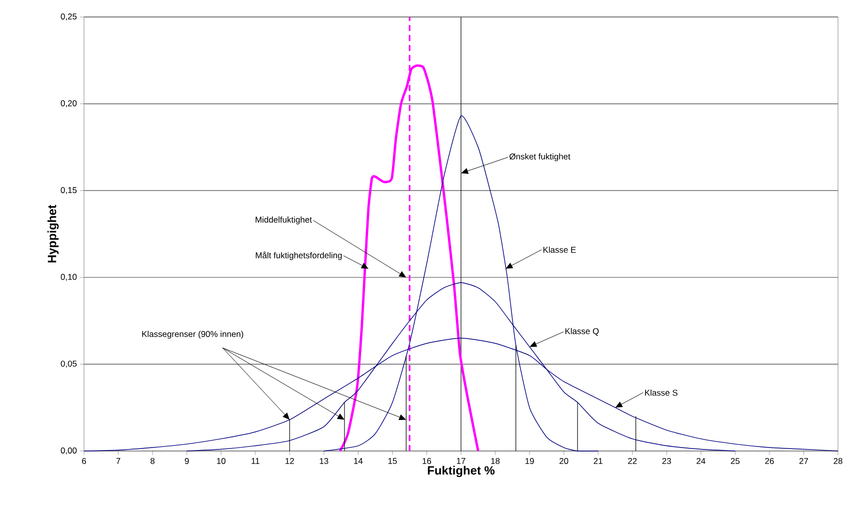 This screenshot has width=847, height=513. What do you see at coordinates (118, 461) in the screenshot?
I see `x-tick-label: 7` at bounding box center [118, 461].